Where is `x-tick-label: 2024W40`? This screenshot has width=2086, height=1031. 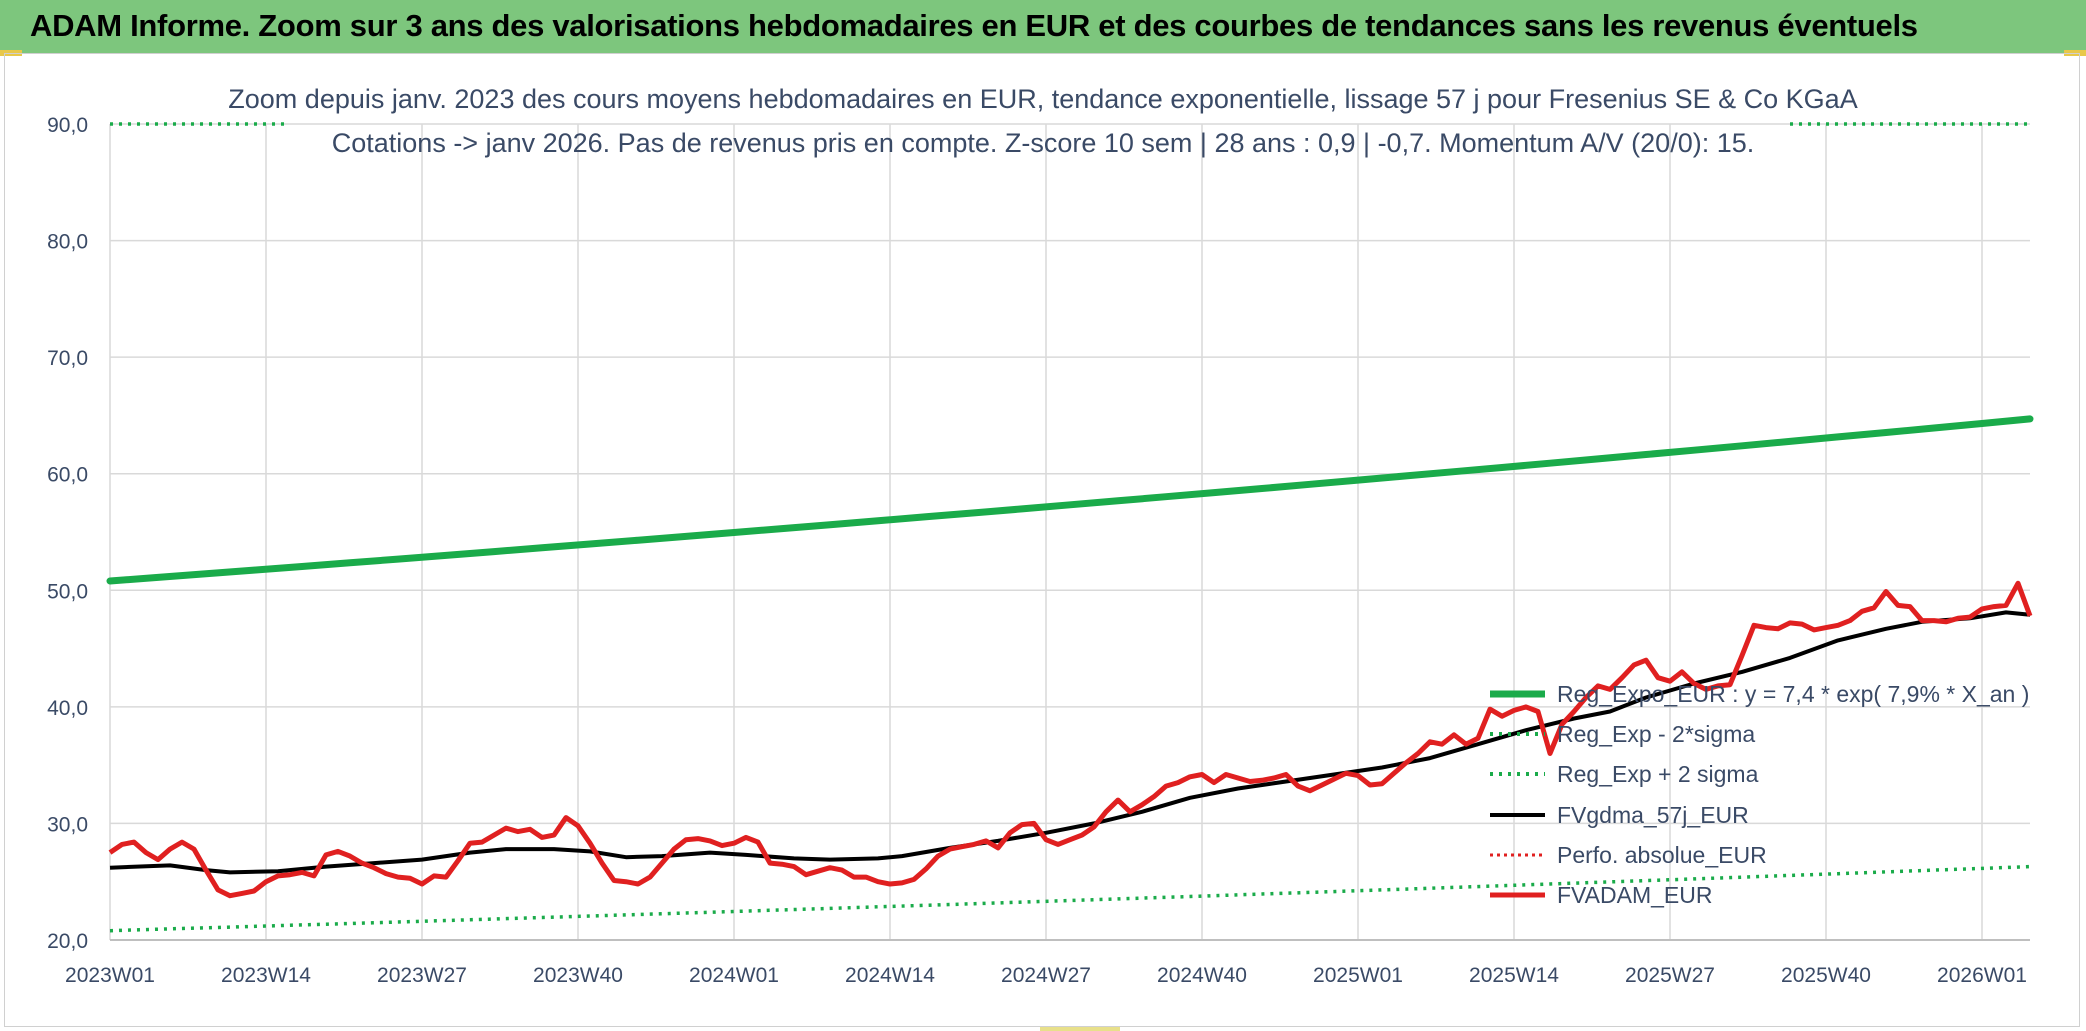
x-tick-label: 2024W40 is located at coordinates (1202, 975).